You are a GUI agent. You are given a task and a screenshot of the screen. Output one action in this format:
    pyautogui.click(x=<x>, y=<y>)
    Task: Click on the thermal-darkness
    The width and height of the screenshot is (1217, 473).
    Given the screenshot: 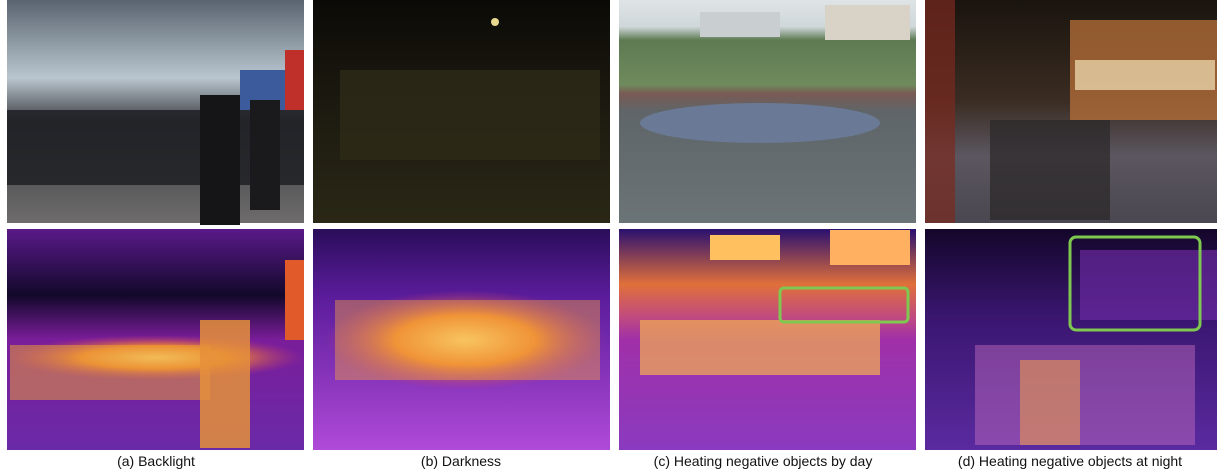 What is the action you would take?
    pyautogui.click(x=461, y=339)
    